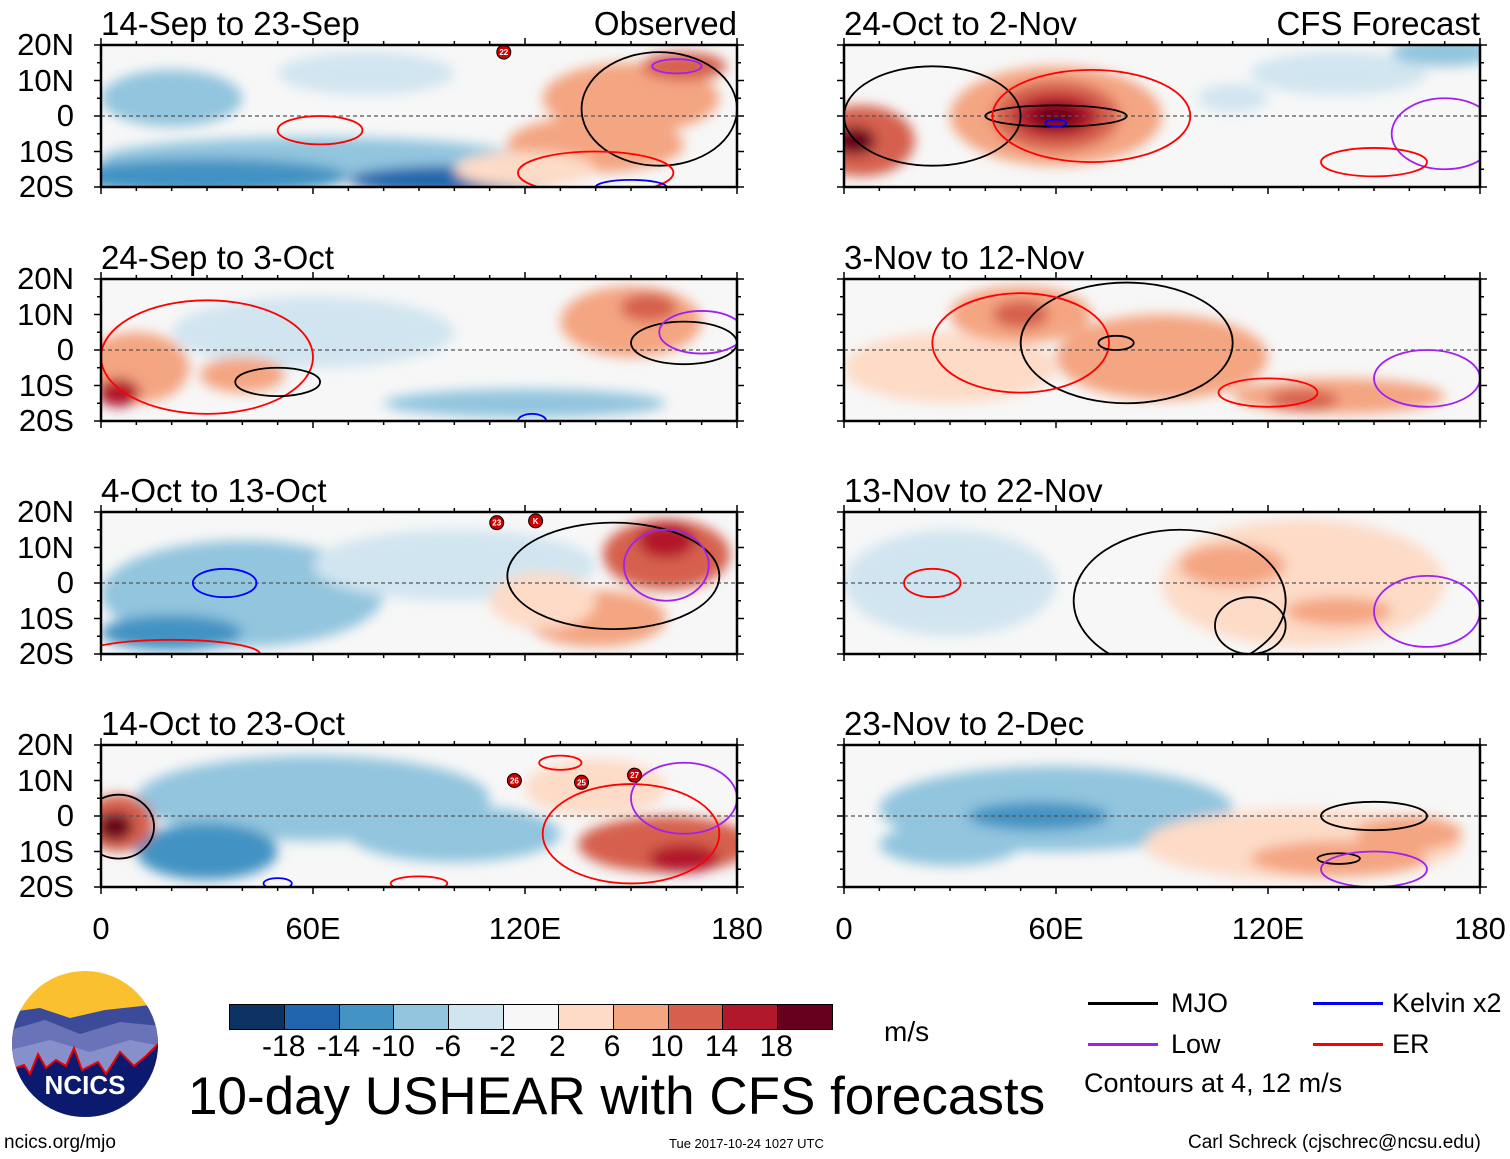 Image resolution: width=1510 pixels, height=1159 pixels. Describe the element at coordinates (973, 490) in the screenshot. I see `panel-title: 13-Nov to 22-Nov` at that location.